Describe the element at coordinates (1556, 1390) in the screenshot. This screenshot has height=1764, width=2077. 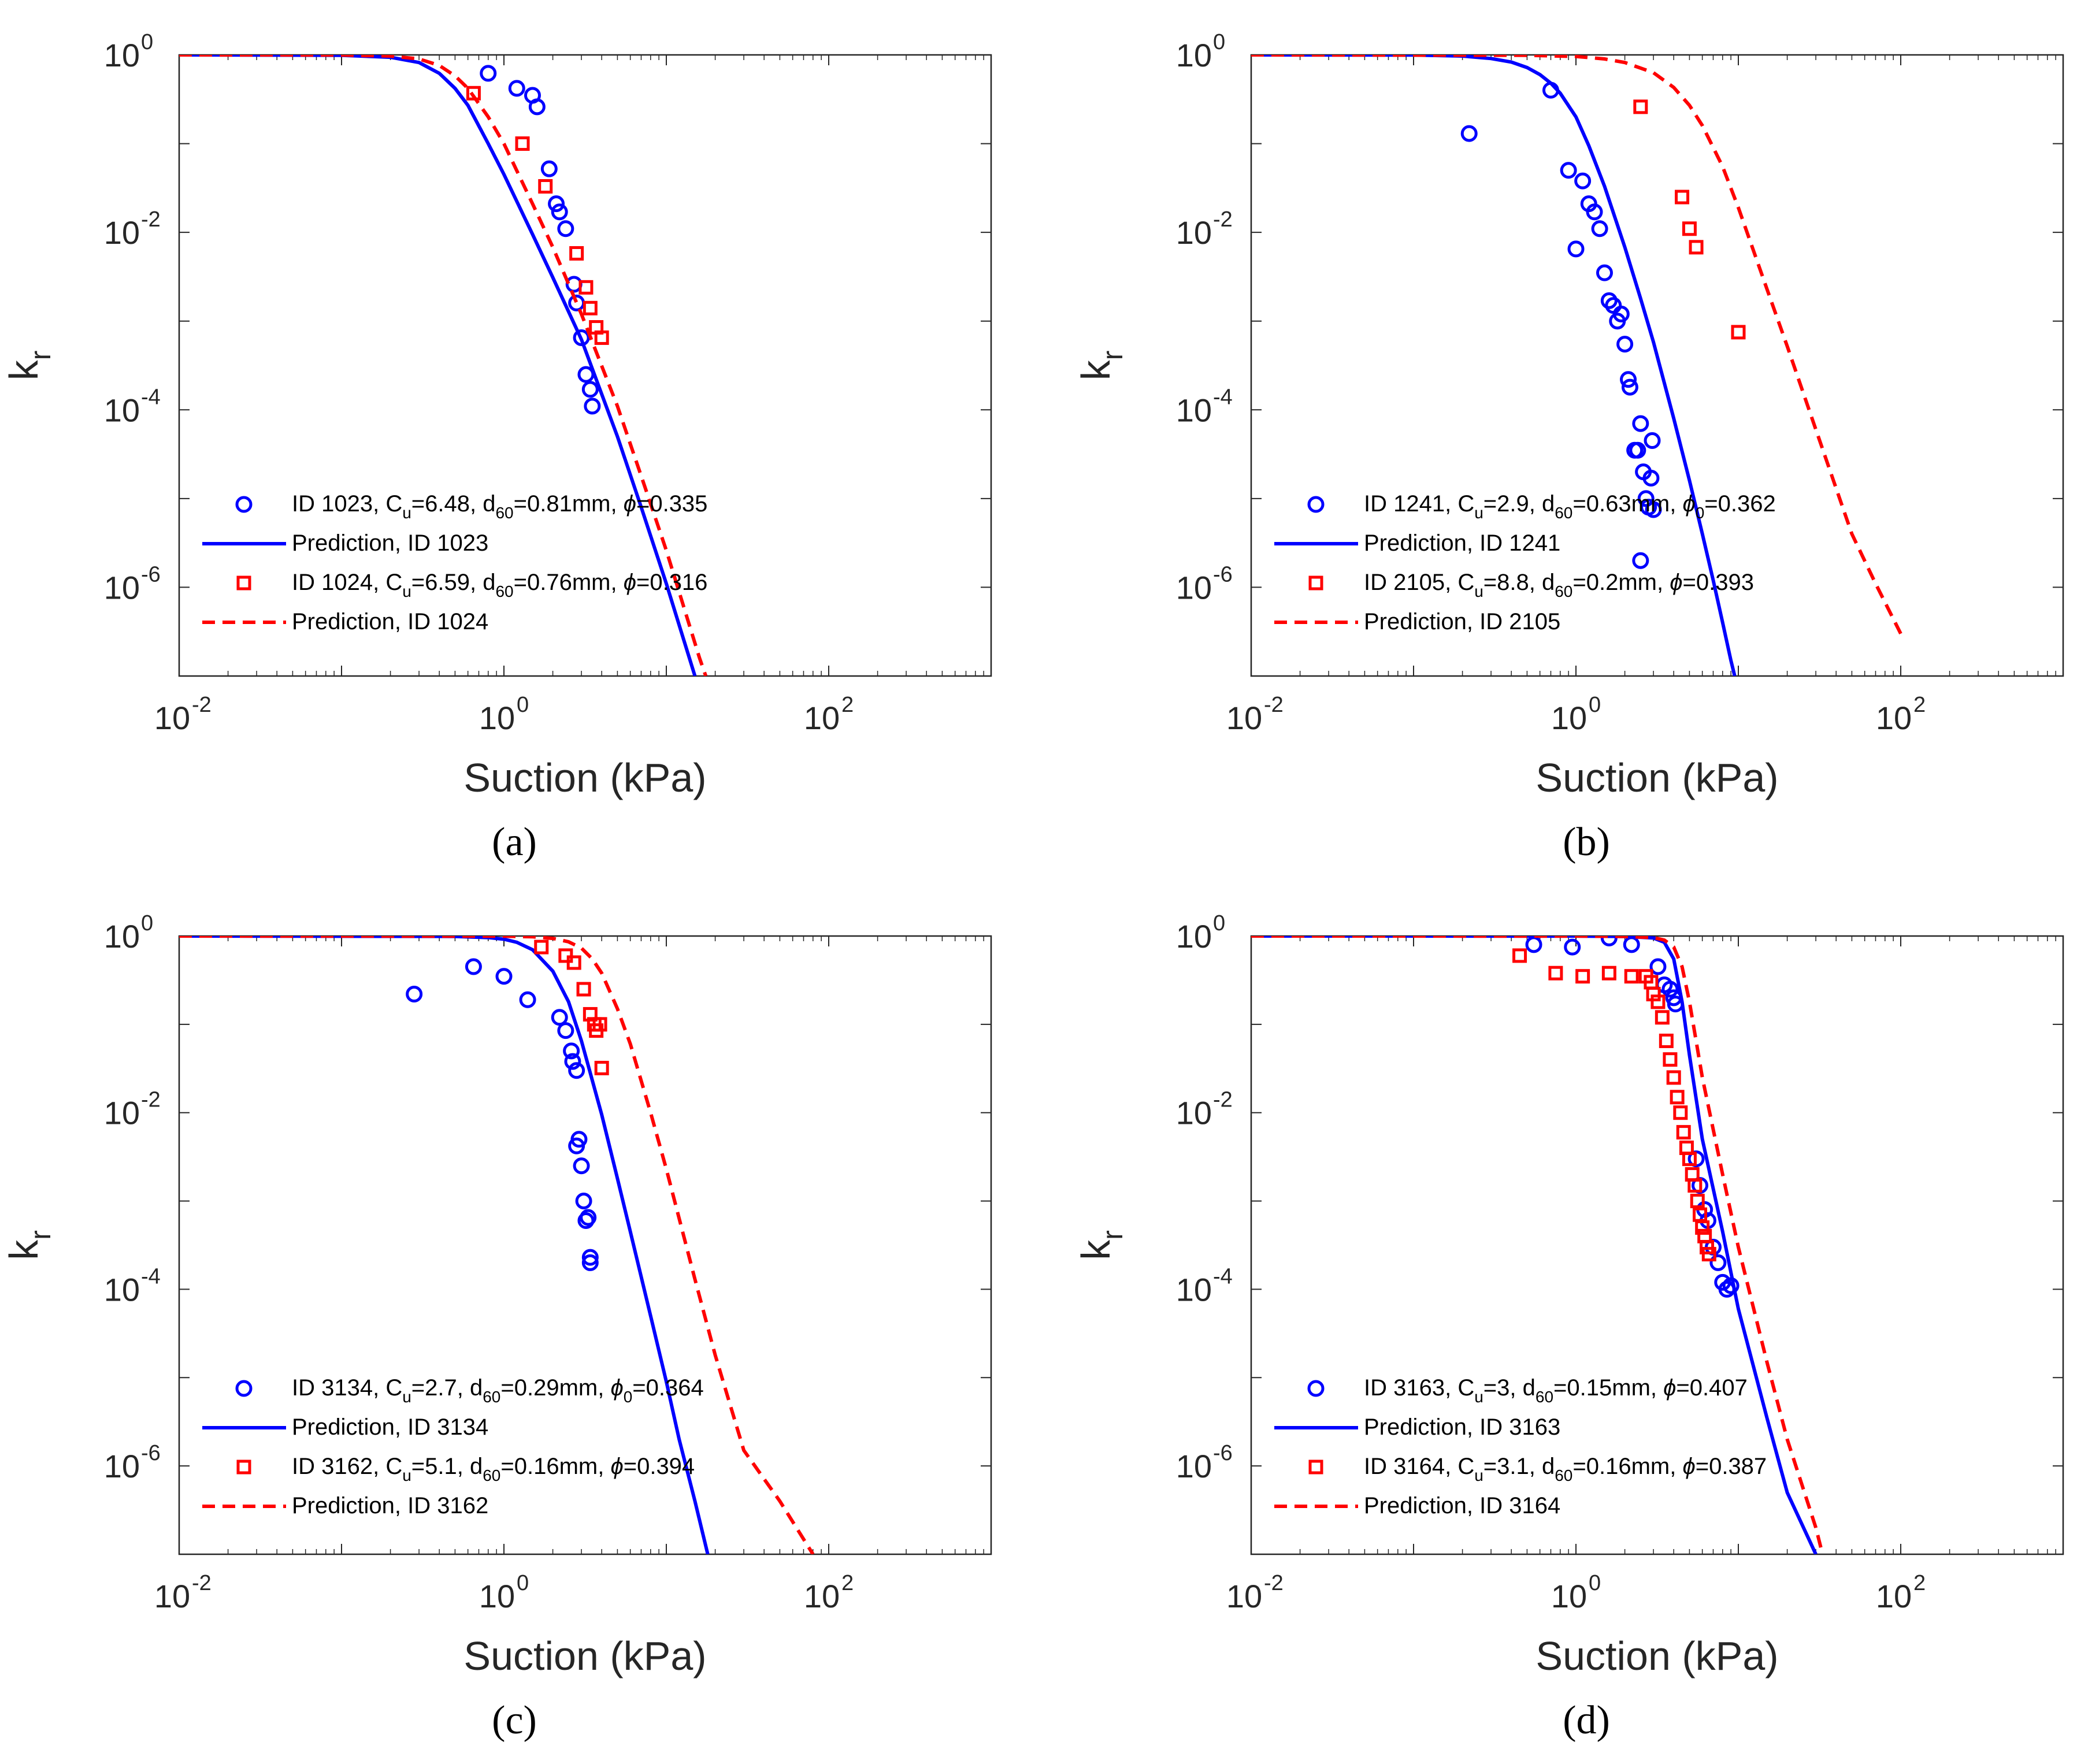
I see `legend-label-id-3163: ID 3163, Cu=3, d60=0.15mm, ϕ=0.407` at that location.